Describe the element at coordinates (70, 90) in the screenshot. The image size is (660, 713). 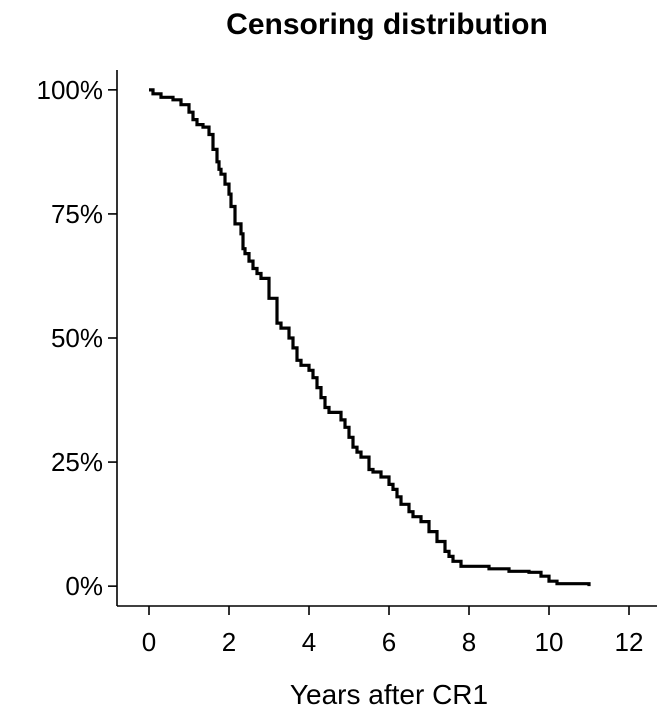
I see `y-tick-label: 100%` at that location.